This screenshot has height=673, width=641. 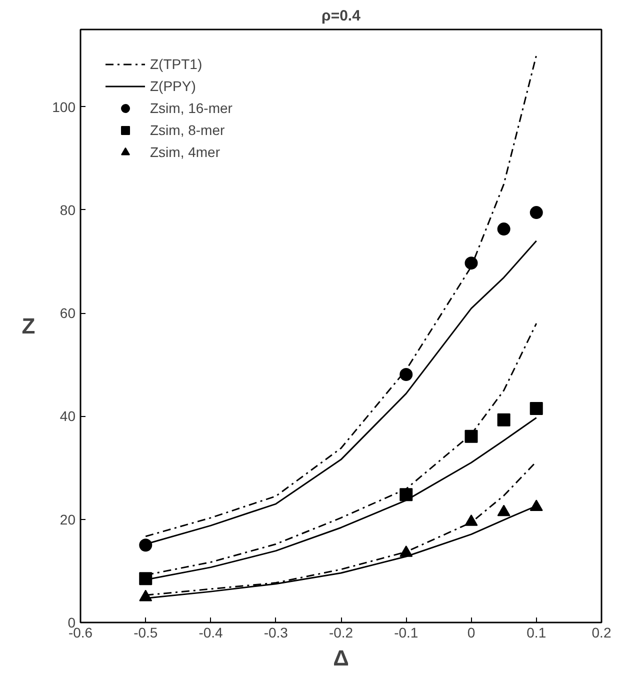 I want to click on x-tick-label: -0.2, so click(x=341, y=632).